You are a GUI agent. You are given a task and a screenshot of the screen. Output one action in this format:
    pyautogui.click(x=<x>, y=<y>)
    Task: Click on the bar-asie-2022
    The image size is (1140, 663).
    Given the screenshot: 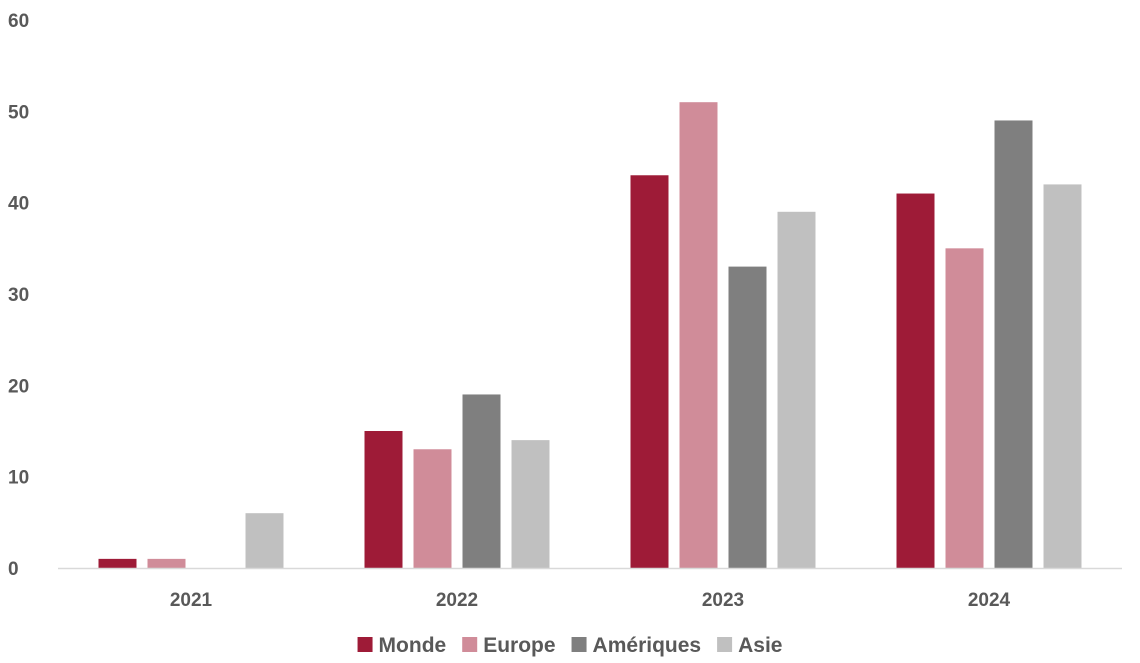 What is the action you would take?
    pyautogui.click(x=530, y=504)
    